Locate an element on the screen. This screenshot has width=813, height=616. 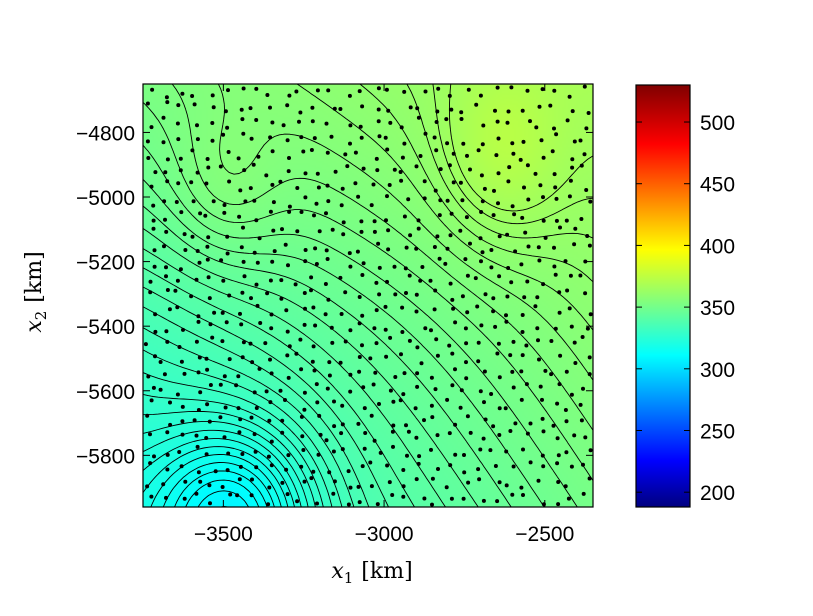
colorbar: 200 250 300 350 400 450 500 is located at coordinates (685, 296).